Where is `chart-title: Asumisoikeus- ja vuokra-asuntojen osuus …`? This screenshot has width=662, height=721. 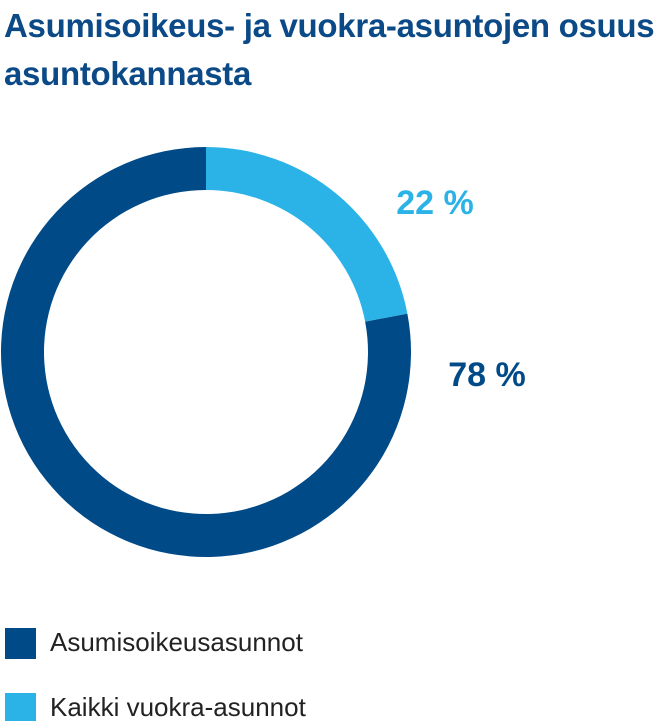 chart-title: Asumisoikeus- ja vuokra-asuntojen osuus … is located at coordinates (329, 49).